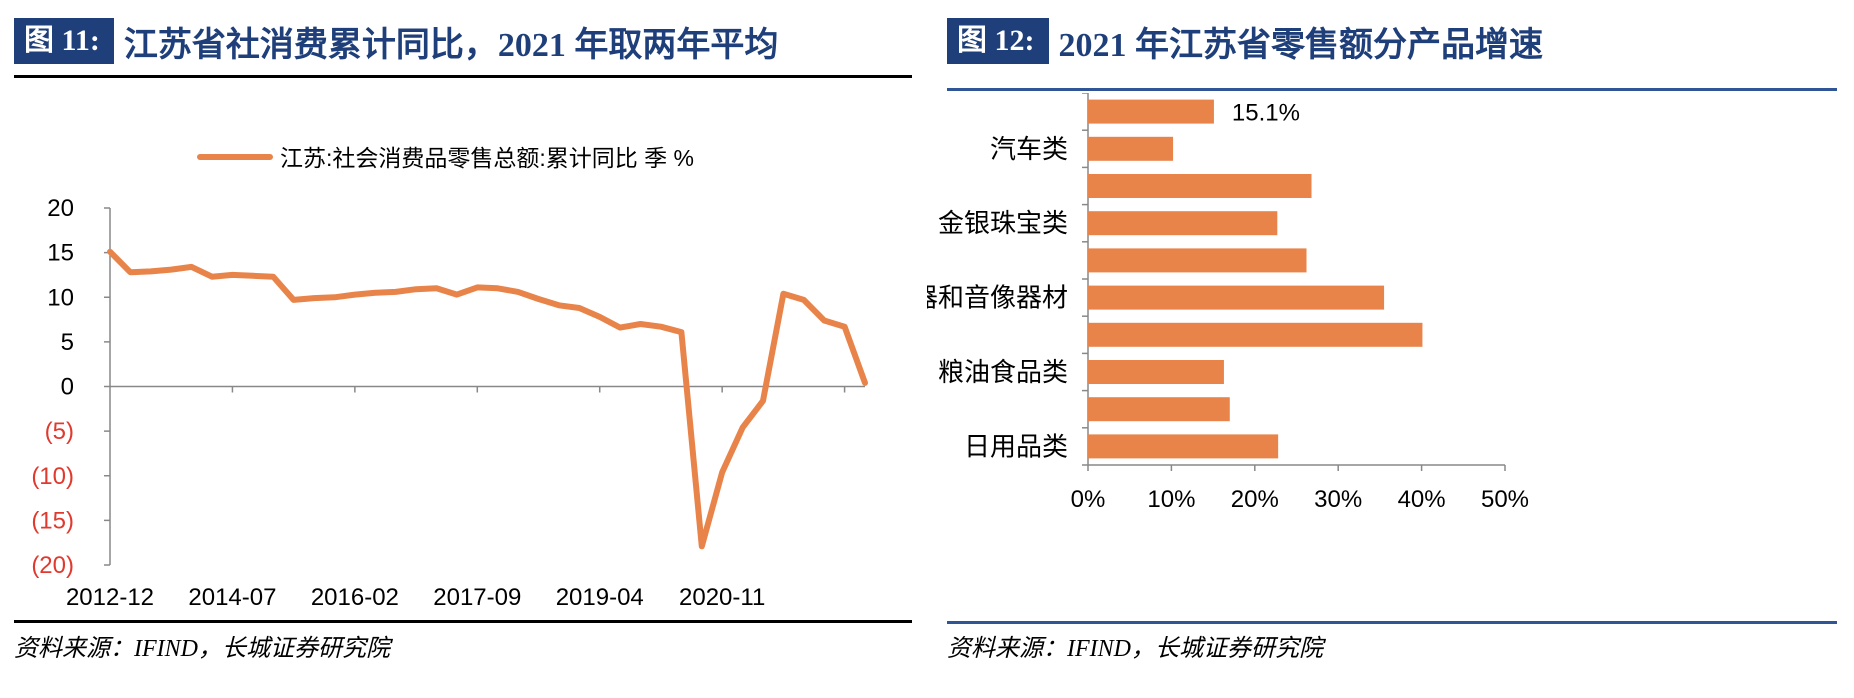 The height and width of the screenshot is (698, 1854). Describe the element at coordinates (52, 476) in the screenshot. I see `y-tick-label: (10)` at that location.